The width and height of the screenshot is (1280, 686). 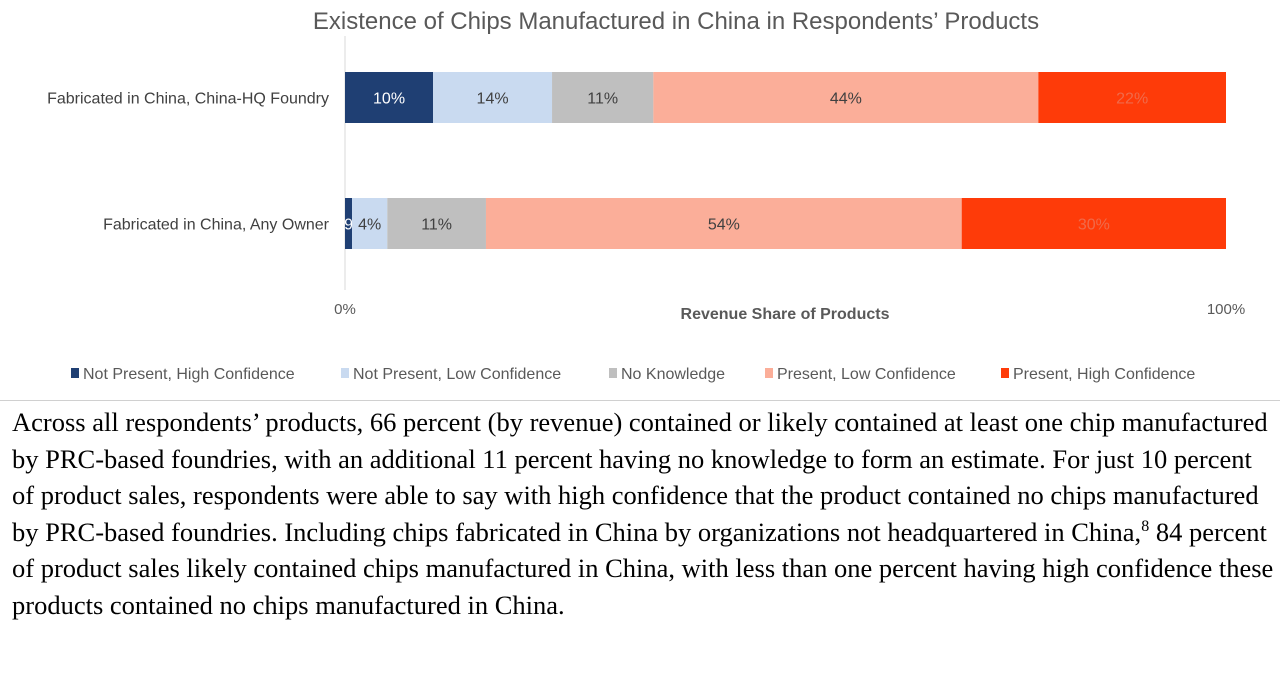 I want to click on data-label: 54%, so click(x=724, y=225).